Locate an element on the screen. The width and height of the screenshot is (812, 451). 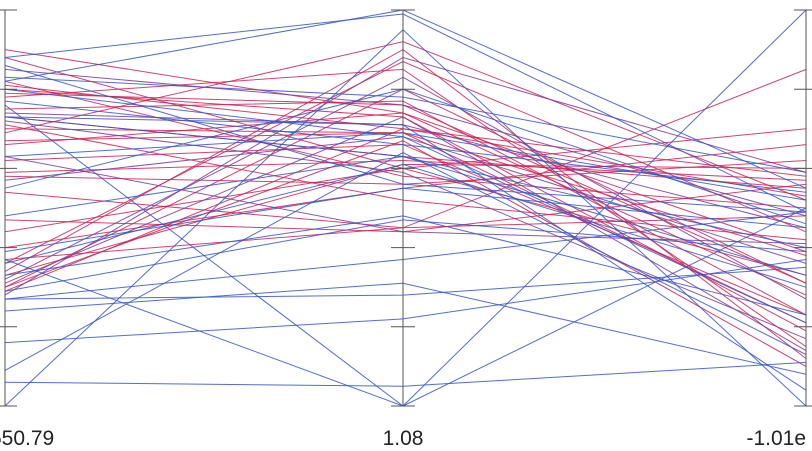
axis-label: 550.79 is located at coordinates (27, 438).